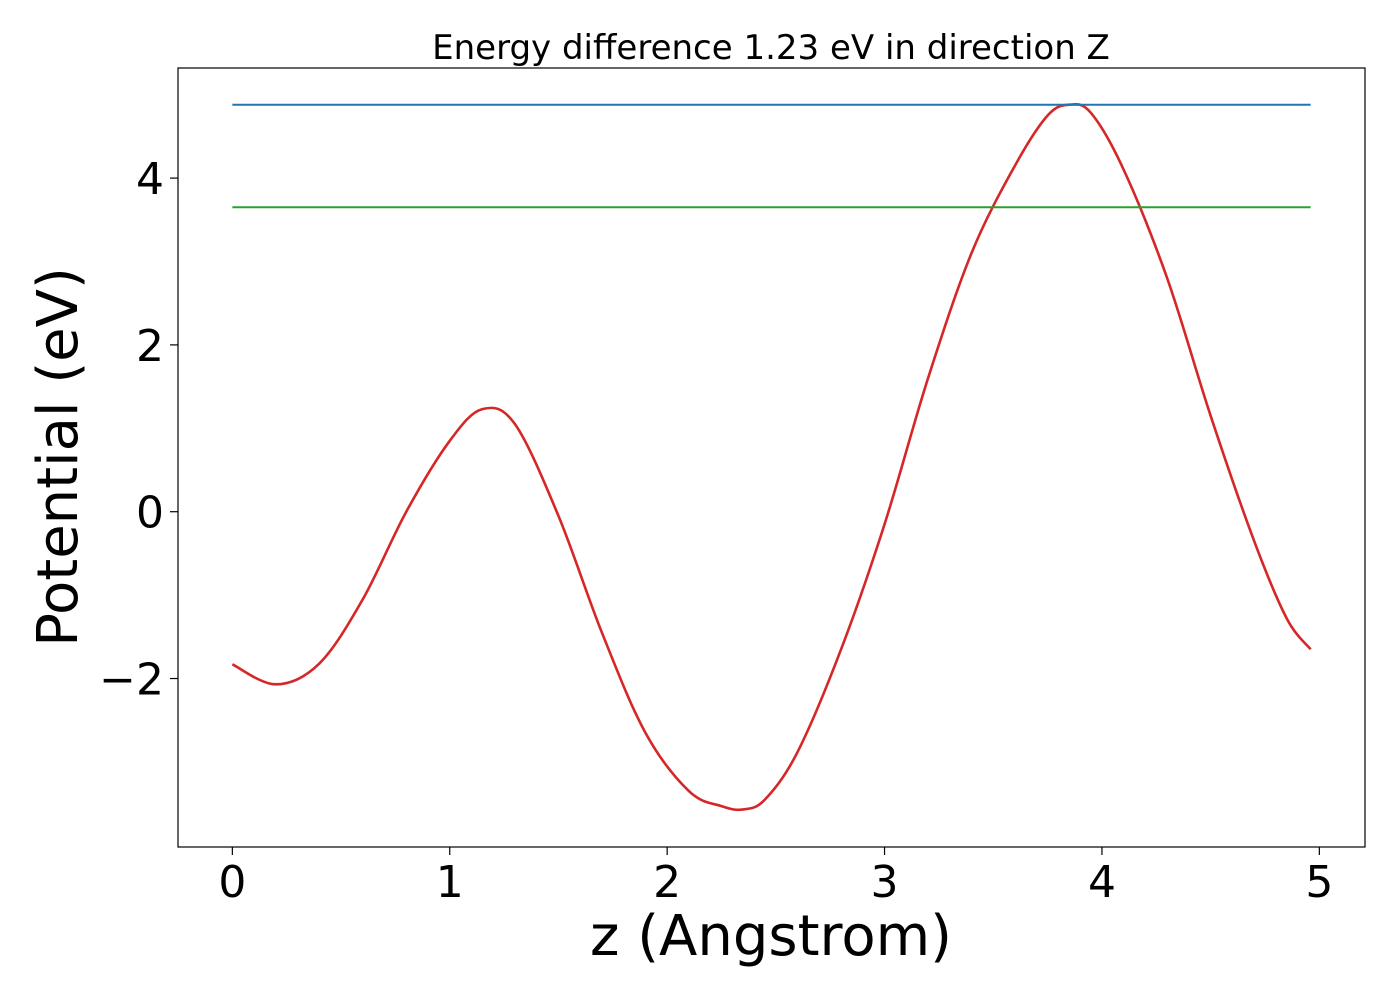 This screenshot has height=1005, width=1400. I want to click on x-tick-label: 0, so click(232, 882).